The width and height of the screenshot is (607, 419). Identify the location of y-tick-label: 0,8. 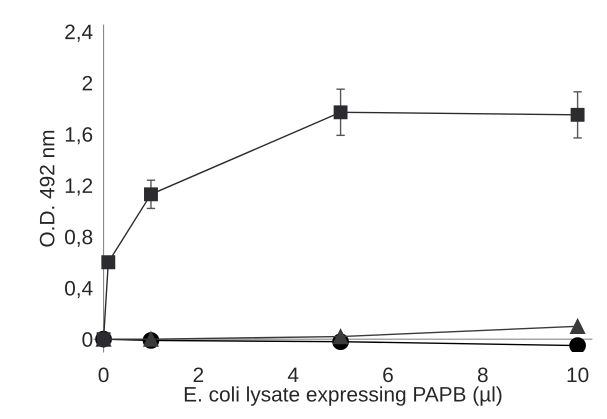
(78, 238).